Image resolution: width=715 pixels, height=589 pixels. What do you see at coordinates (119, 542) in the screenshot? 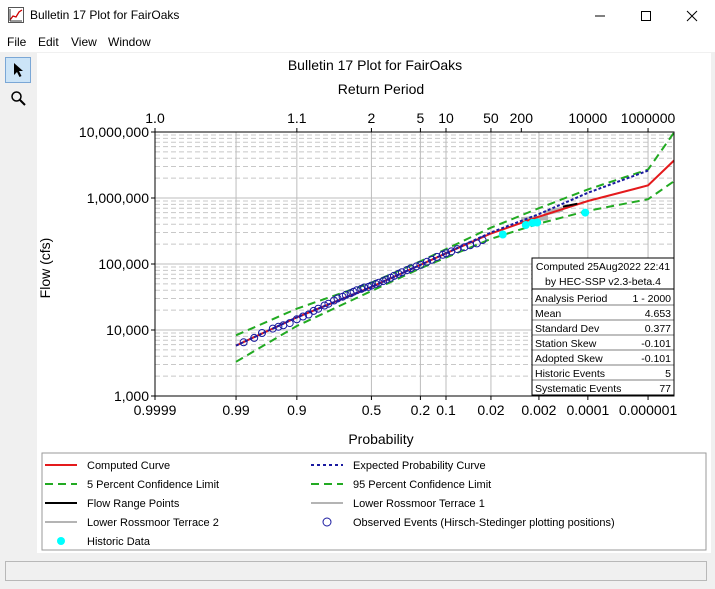
I see `legend-label: Historic Data` at bounding box center [119, 542].